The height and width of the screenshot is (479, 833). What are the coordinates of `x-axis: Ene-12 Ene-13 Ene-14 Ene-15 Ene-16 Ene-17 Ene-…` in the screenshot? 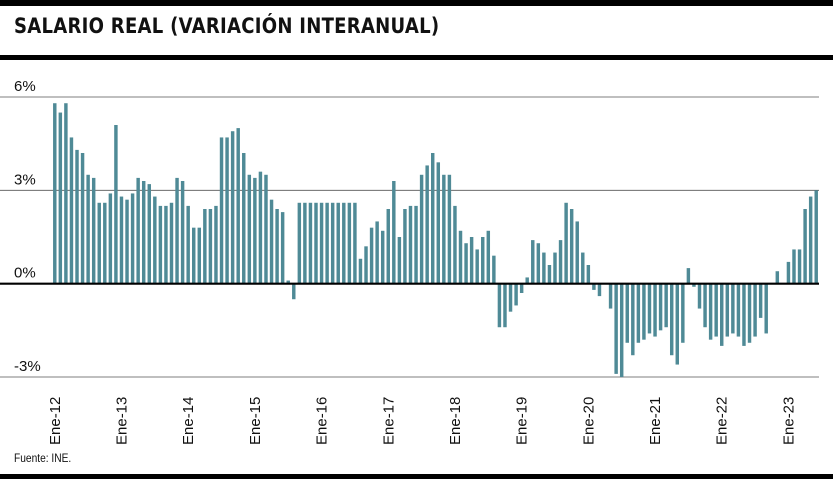 It's located at (422, 421).